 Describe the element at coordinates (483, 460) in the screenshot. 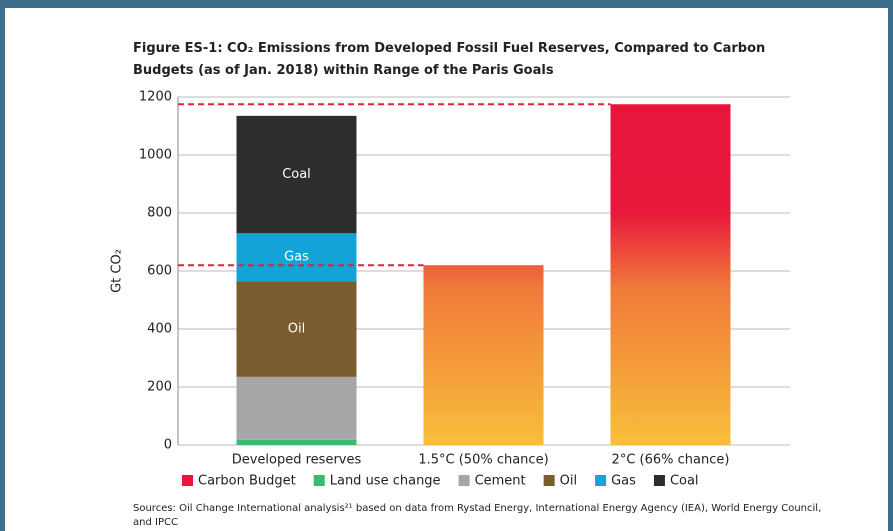

I see `x-tick-label: 1.5°C (50% chance)` at that location.